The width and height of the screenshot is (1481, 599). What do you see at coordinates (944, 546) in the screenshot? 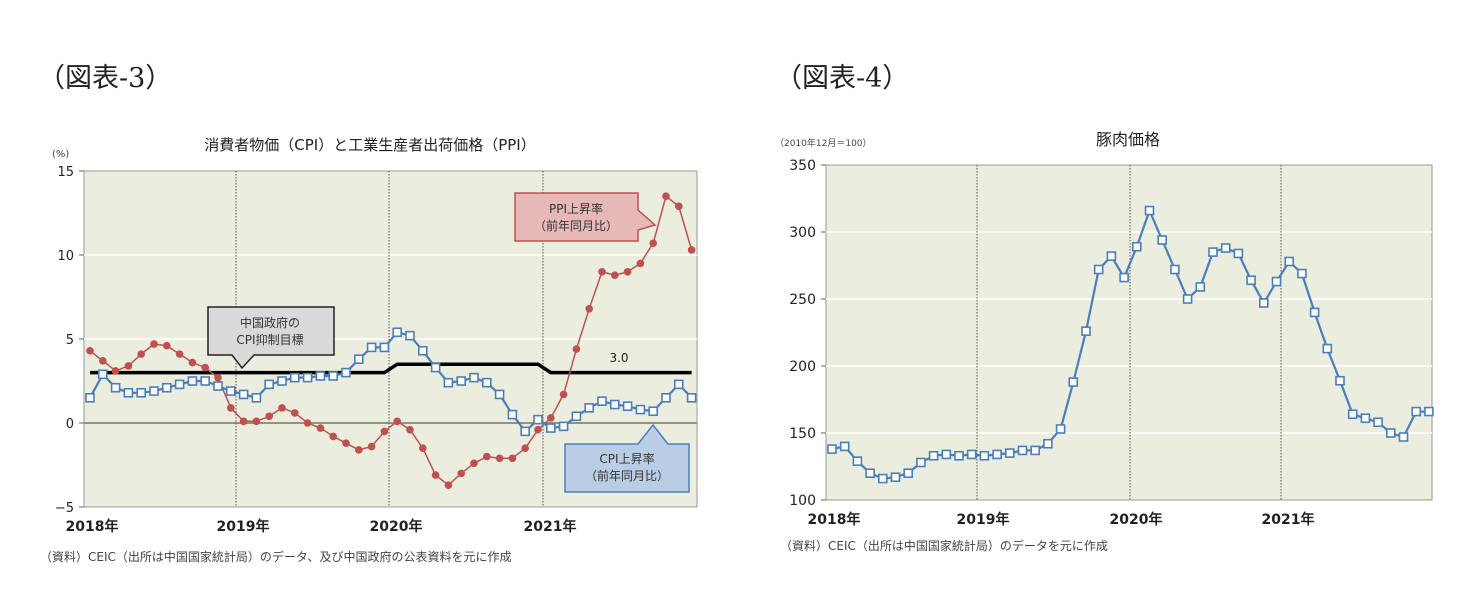
I see `source-note-right: （資料）CEIC（出所は中国国家統計局）のデータを元に作成` at bounding box center [944, 546].